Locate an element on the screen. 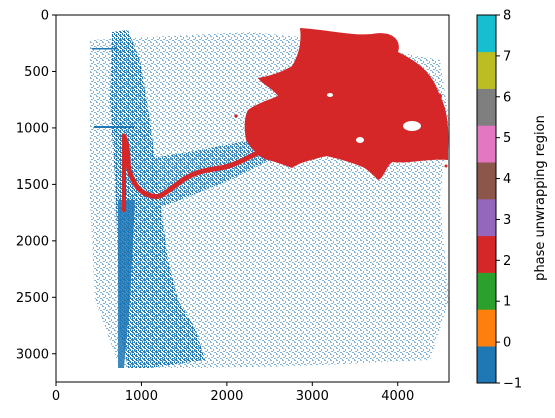  x-tick-label: 1000 is located at coordinates (141, 396).